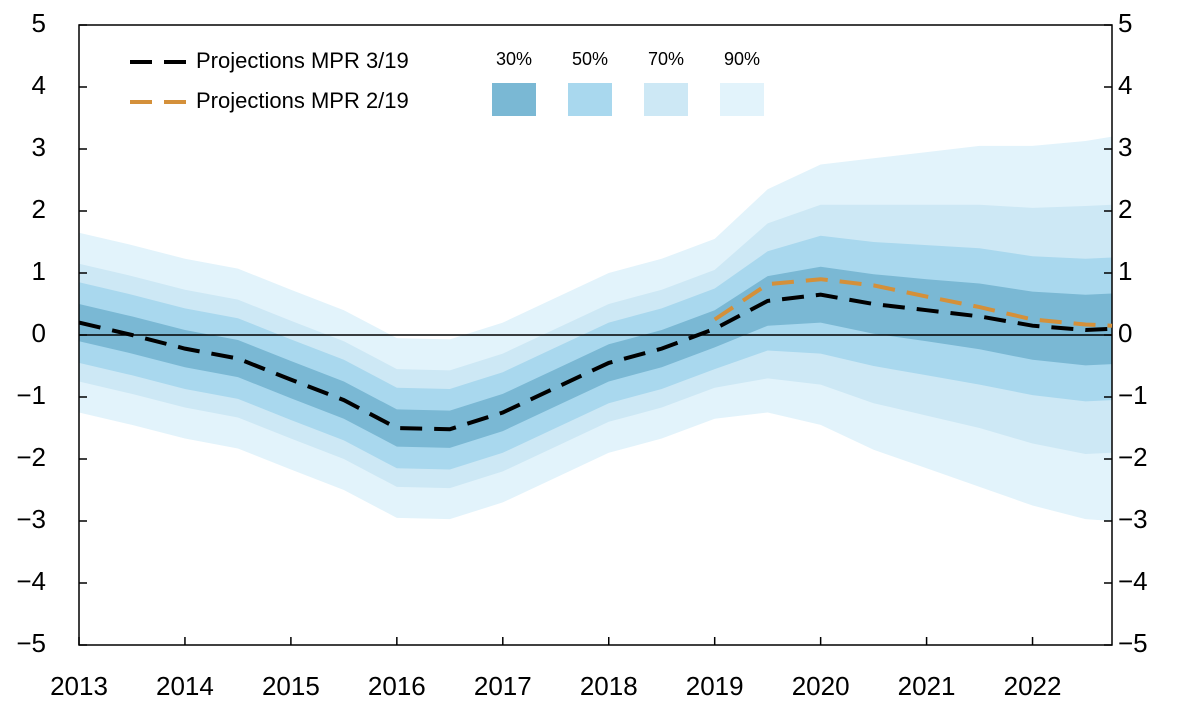  I want to click on legend-label: Projections MPR 2/19, so click(302, 100).